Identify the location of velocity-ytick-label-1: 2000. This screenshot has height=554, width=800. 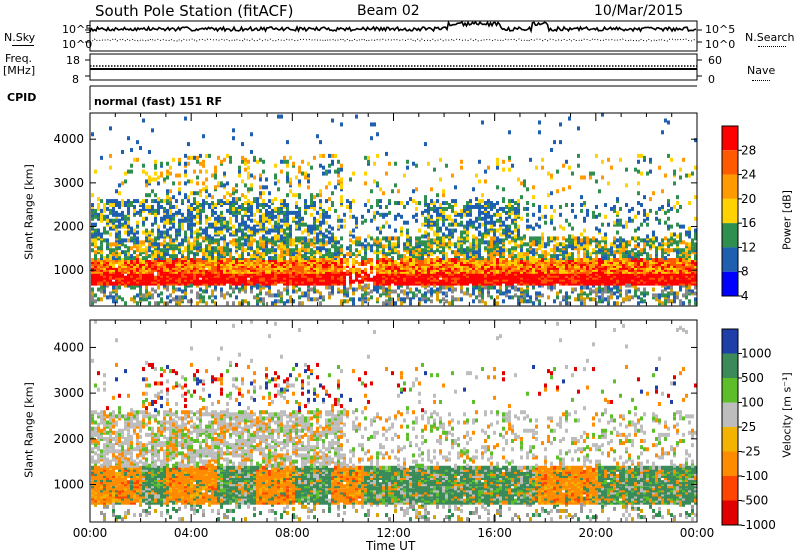
(68, 439).